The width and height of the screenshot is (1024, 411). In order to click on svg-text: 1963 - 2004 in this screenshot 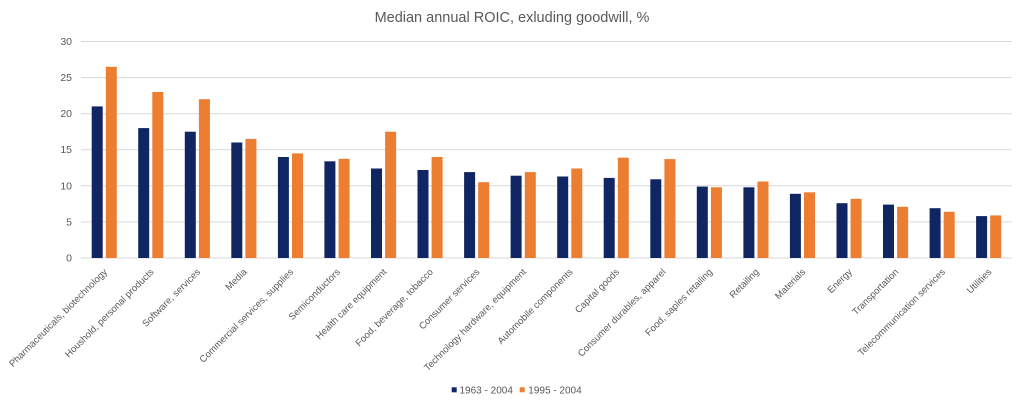, I will do `click(487, 390)`.